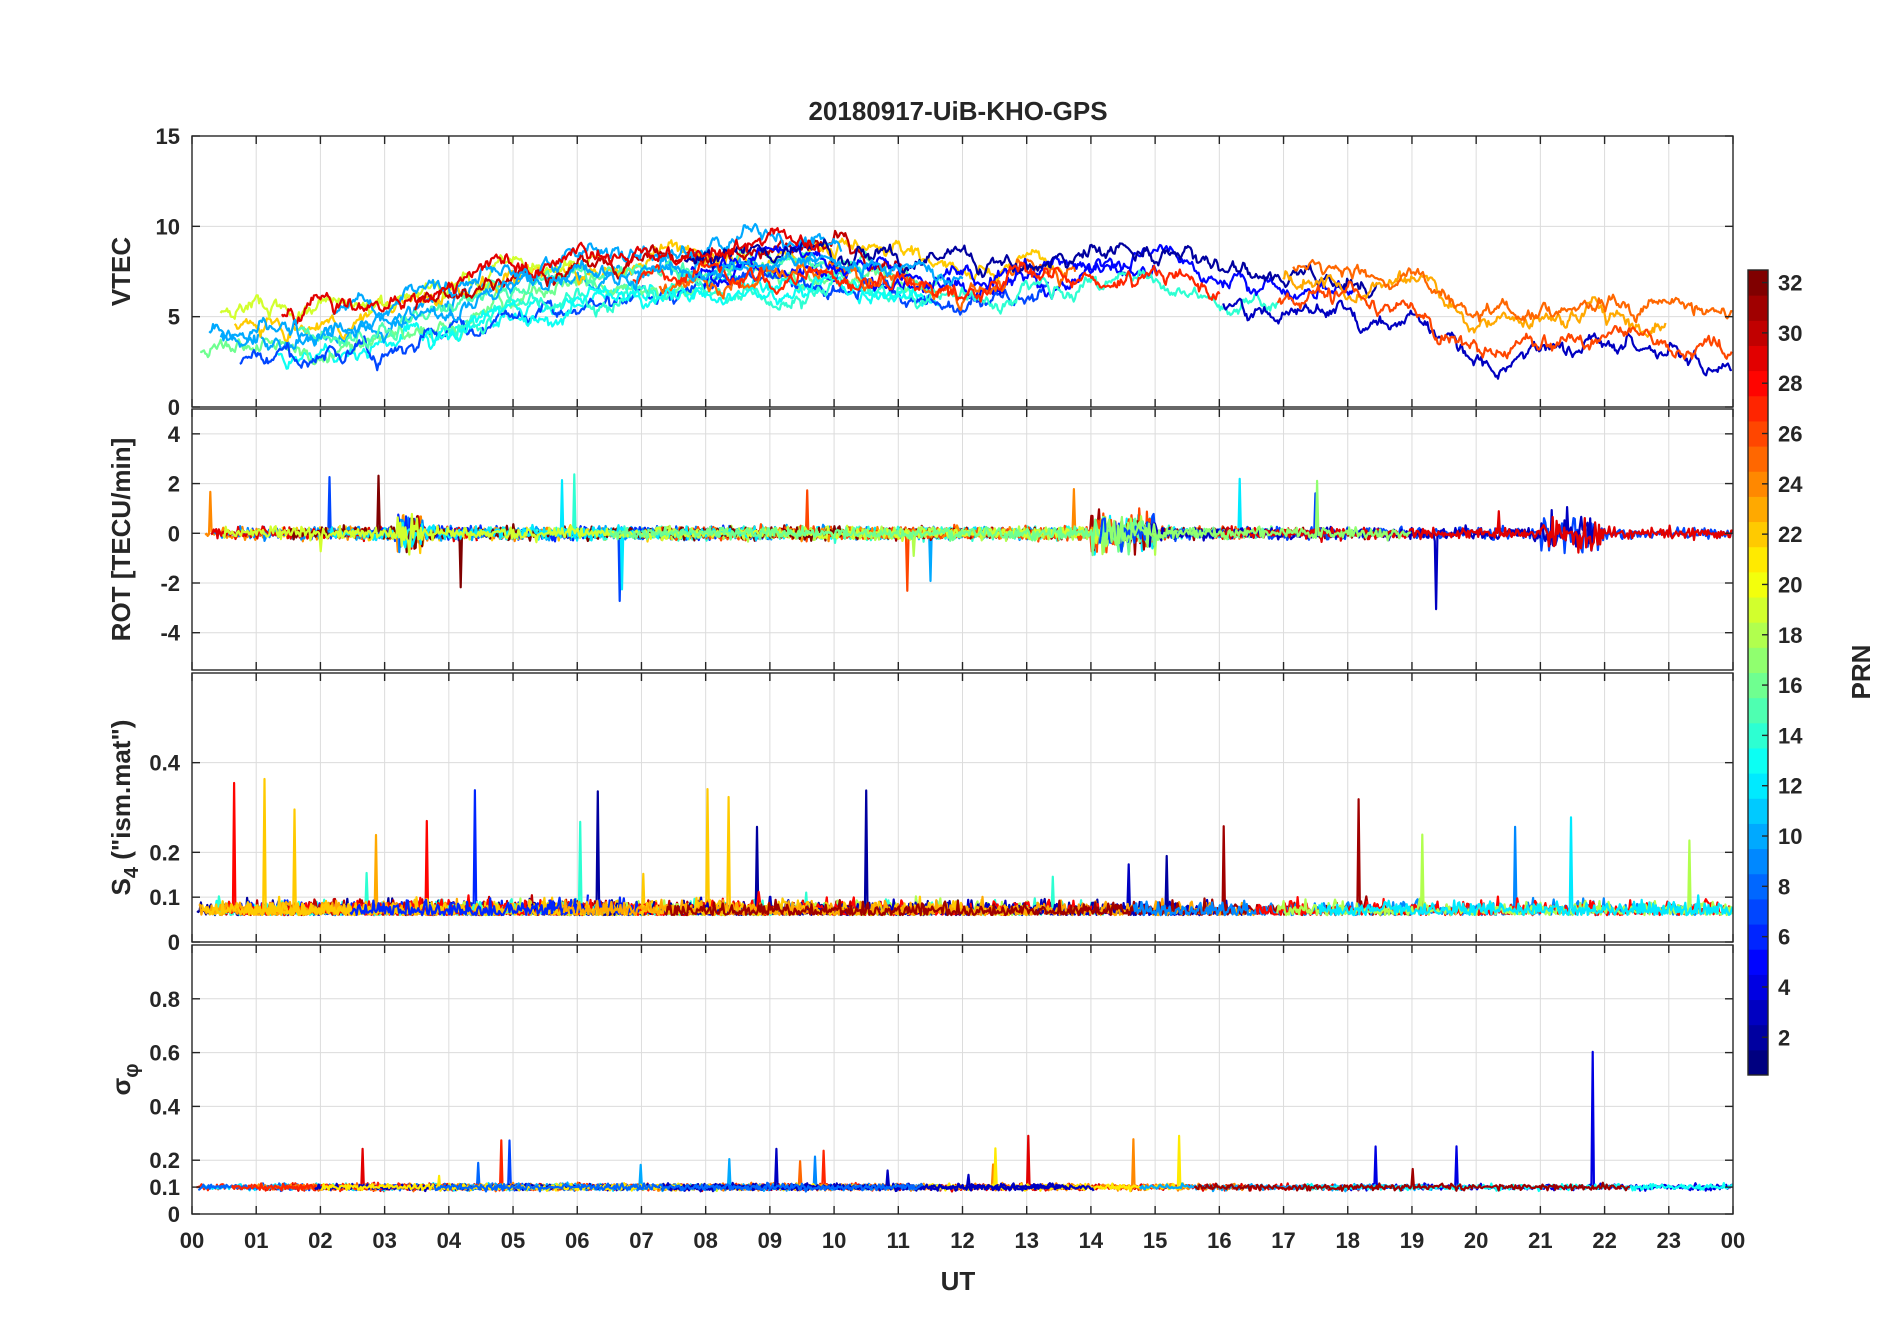 The width and height of the screenshot is (1902, 1330). What do you see at coordinates (1784, 987) in the screenshot?
I see `colorbar-tick-label: 4` at bounding box center [1784, 987].